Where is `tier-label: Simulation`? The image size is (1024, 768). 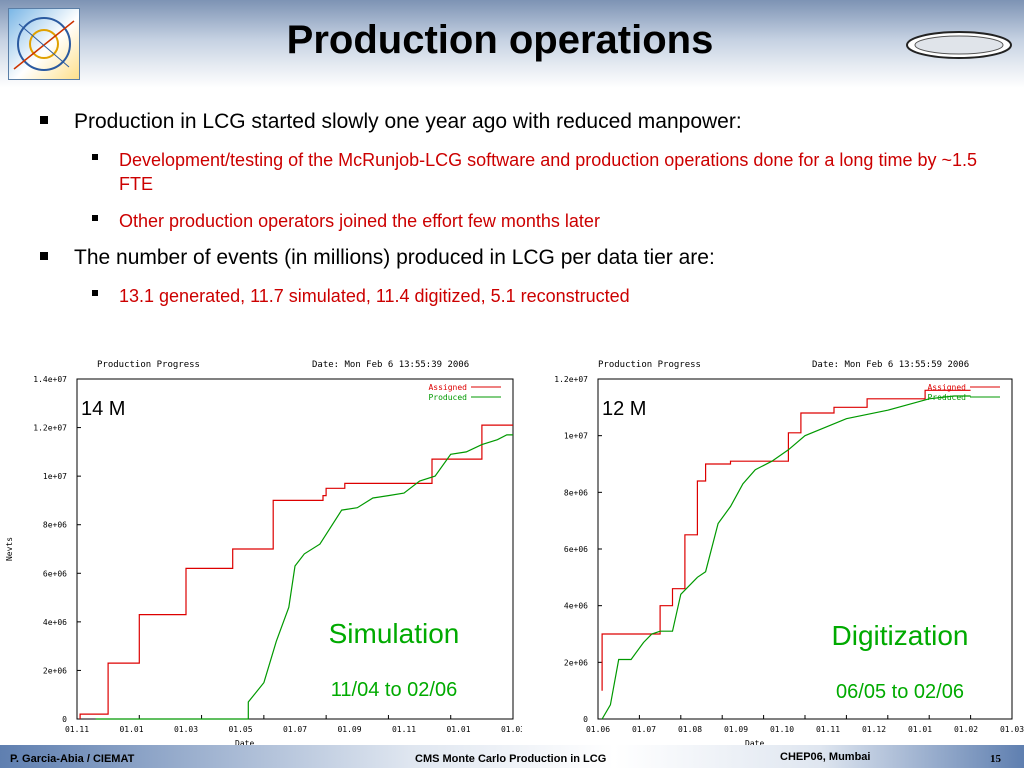
tier-label: Simulation is located at coordinates (394, 633).